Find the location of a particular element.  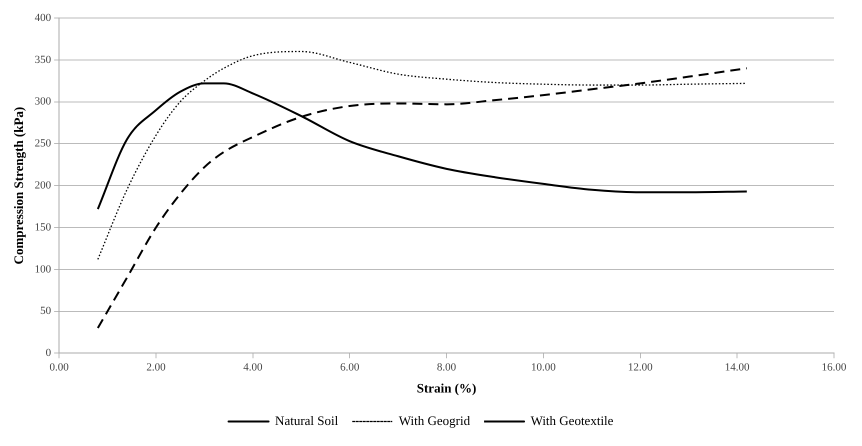

y-tick-label: 250 is located at coordinates (43, 144).